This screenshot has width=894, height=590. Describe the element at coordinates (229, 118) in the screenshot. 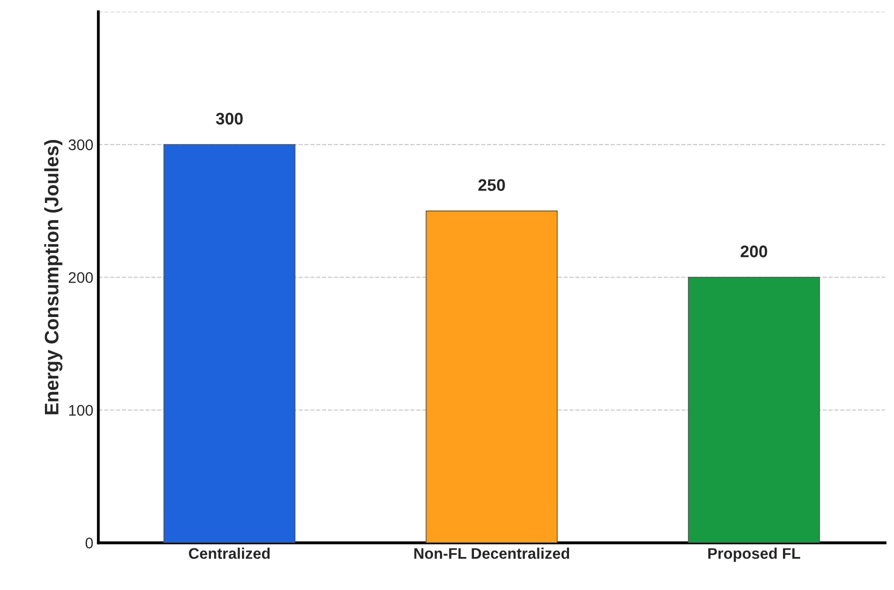

I see `data-label: 300` at that location.